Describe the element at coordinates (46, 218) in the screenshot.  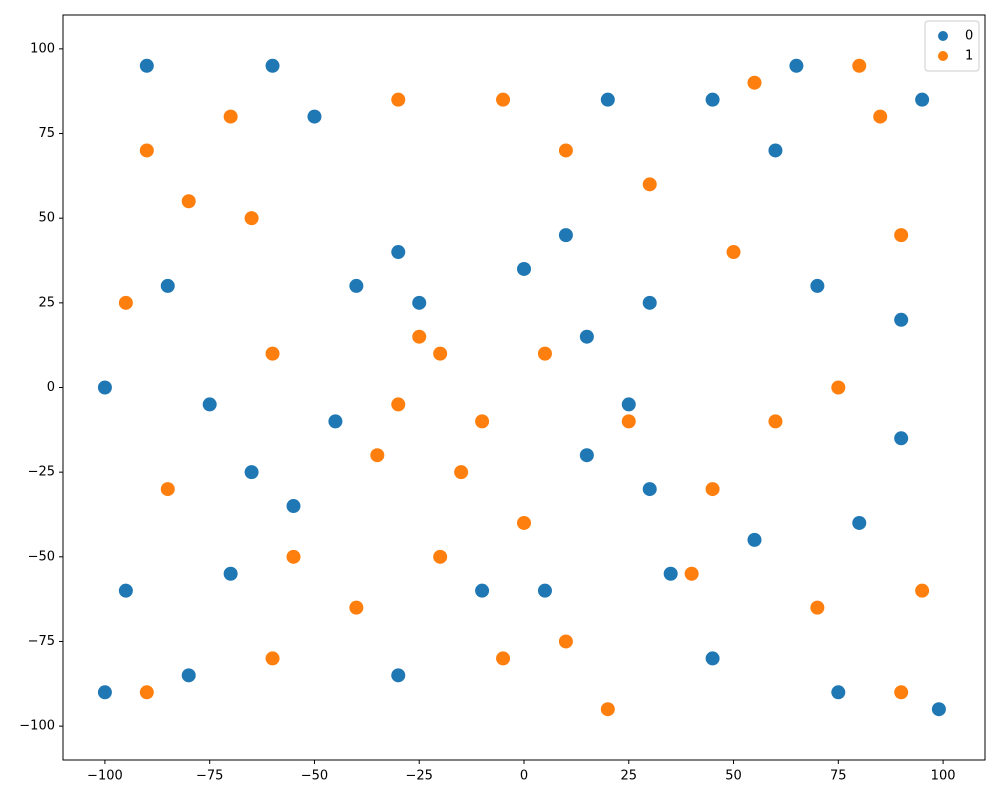
I see `y-tick-label: 50` at that location.